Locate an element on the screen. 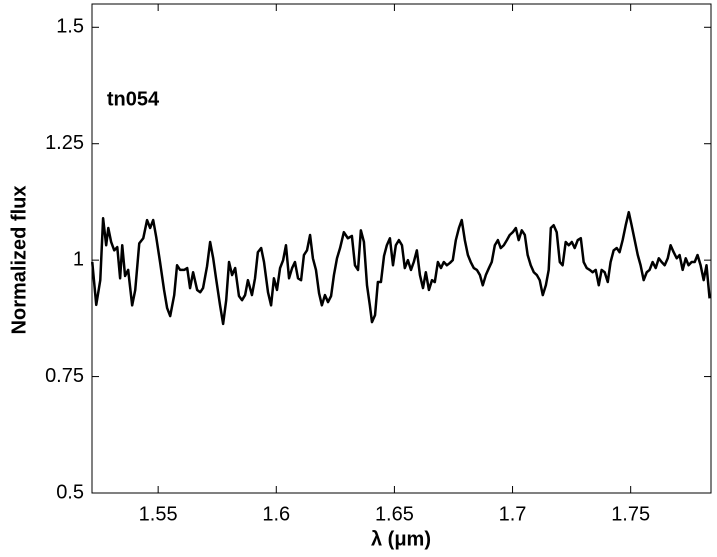 This screenshot has width=717, height=557. x-tick-label: 1.55 is located at coordinates (158, 514).